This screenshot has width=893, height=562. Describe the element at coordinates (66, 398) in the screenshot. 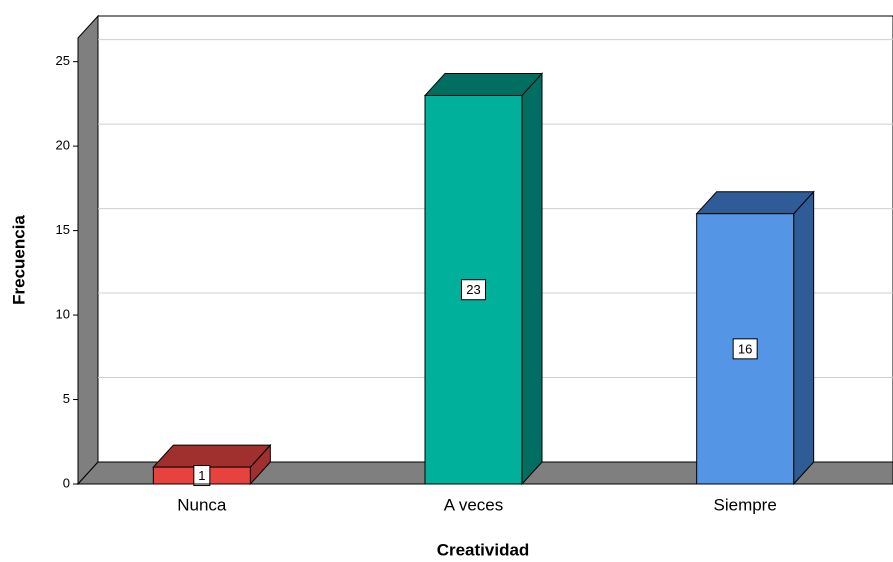

I see `y-tick-label: 5` at that location.